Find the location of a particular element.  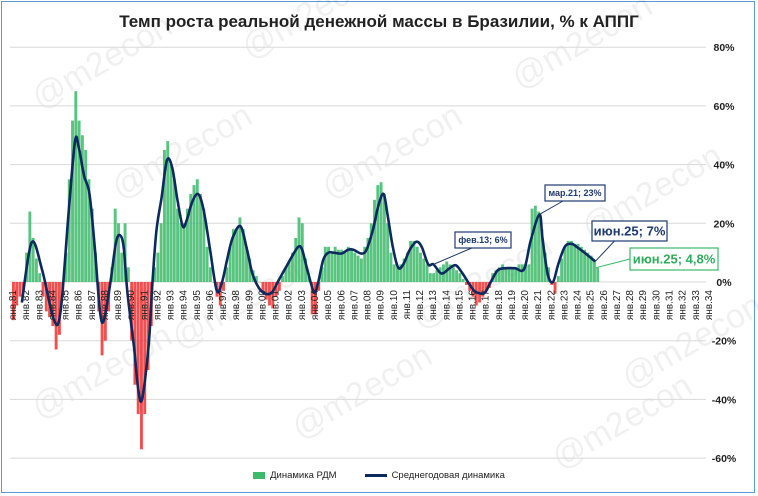

legend-item-line: Среднегодовая динамика is located at coordinates (434, 475).